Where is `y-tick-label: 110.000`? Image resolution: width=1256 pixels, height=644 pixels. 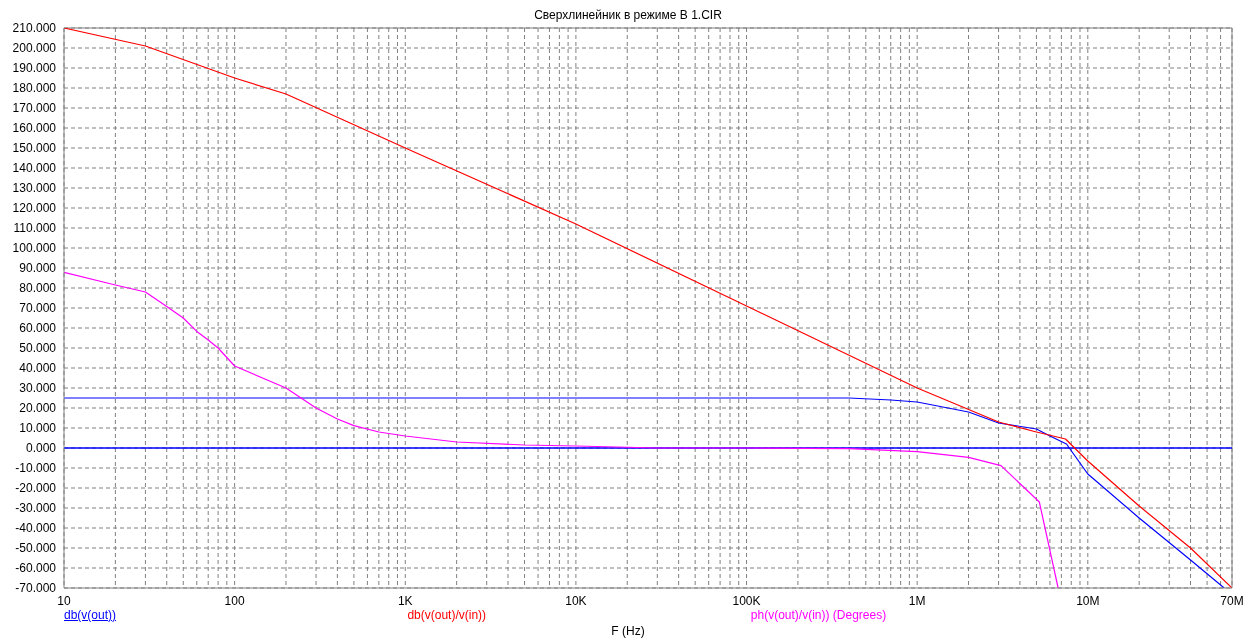 y-tick-label: 110.000 is located at coordinates (35, 228).